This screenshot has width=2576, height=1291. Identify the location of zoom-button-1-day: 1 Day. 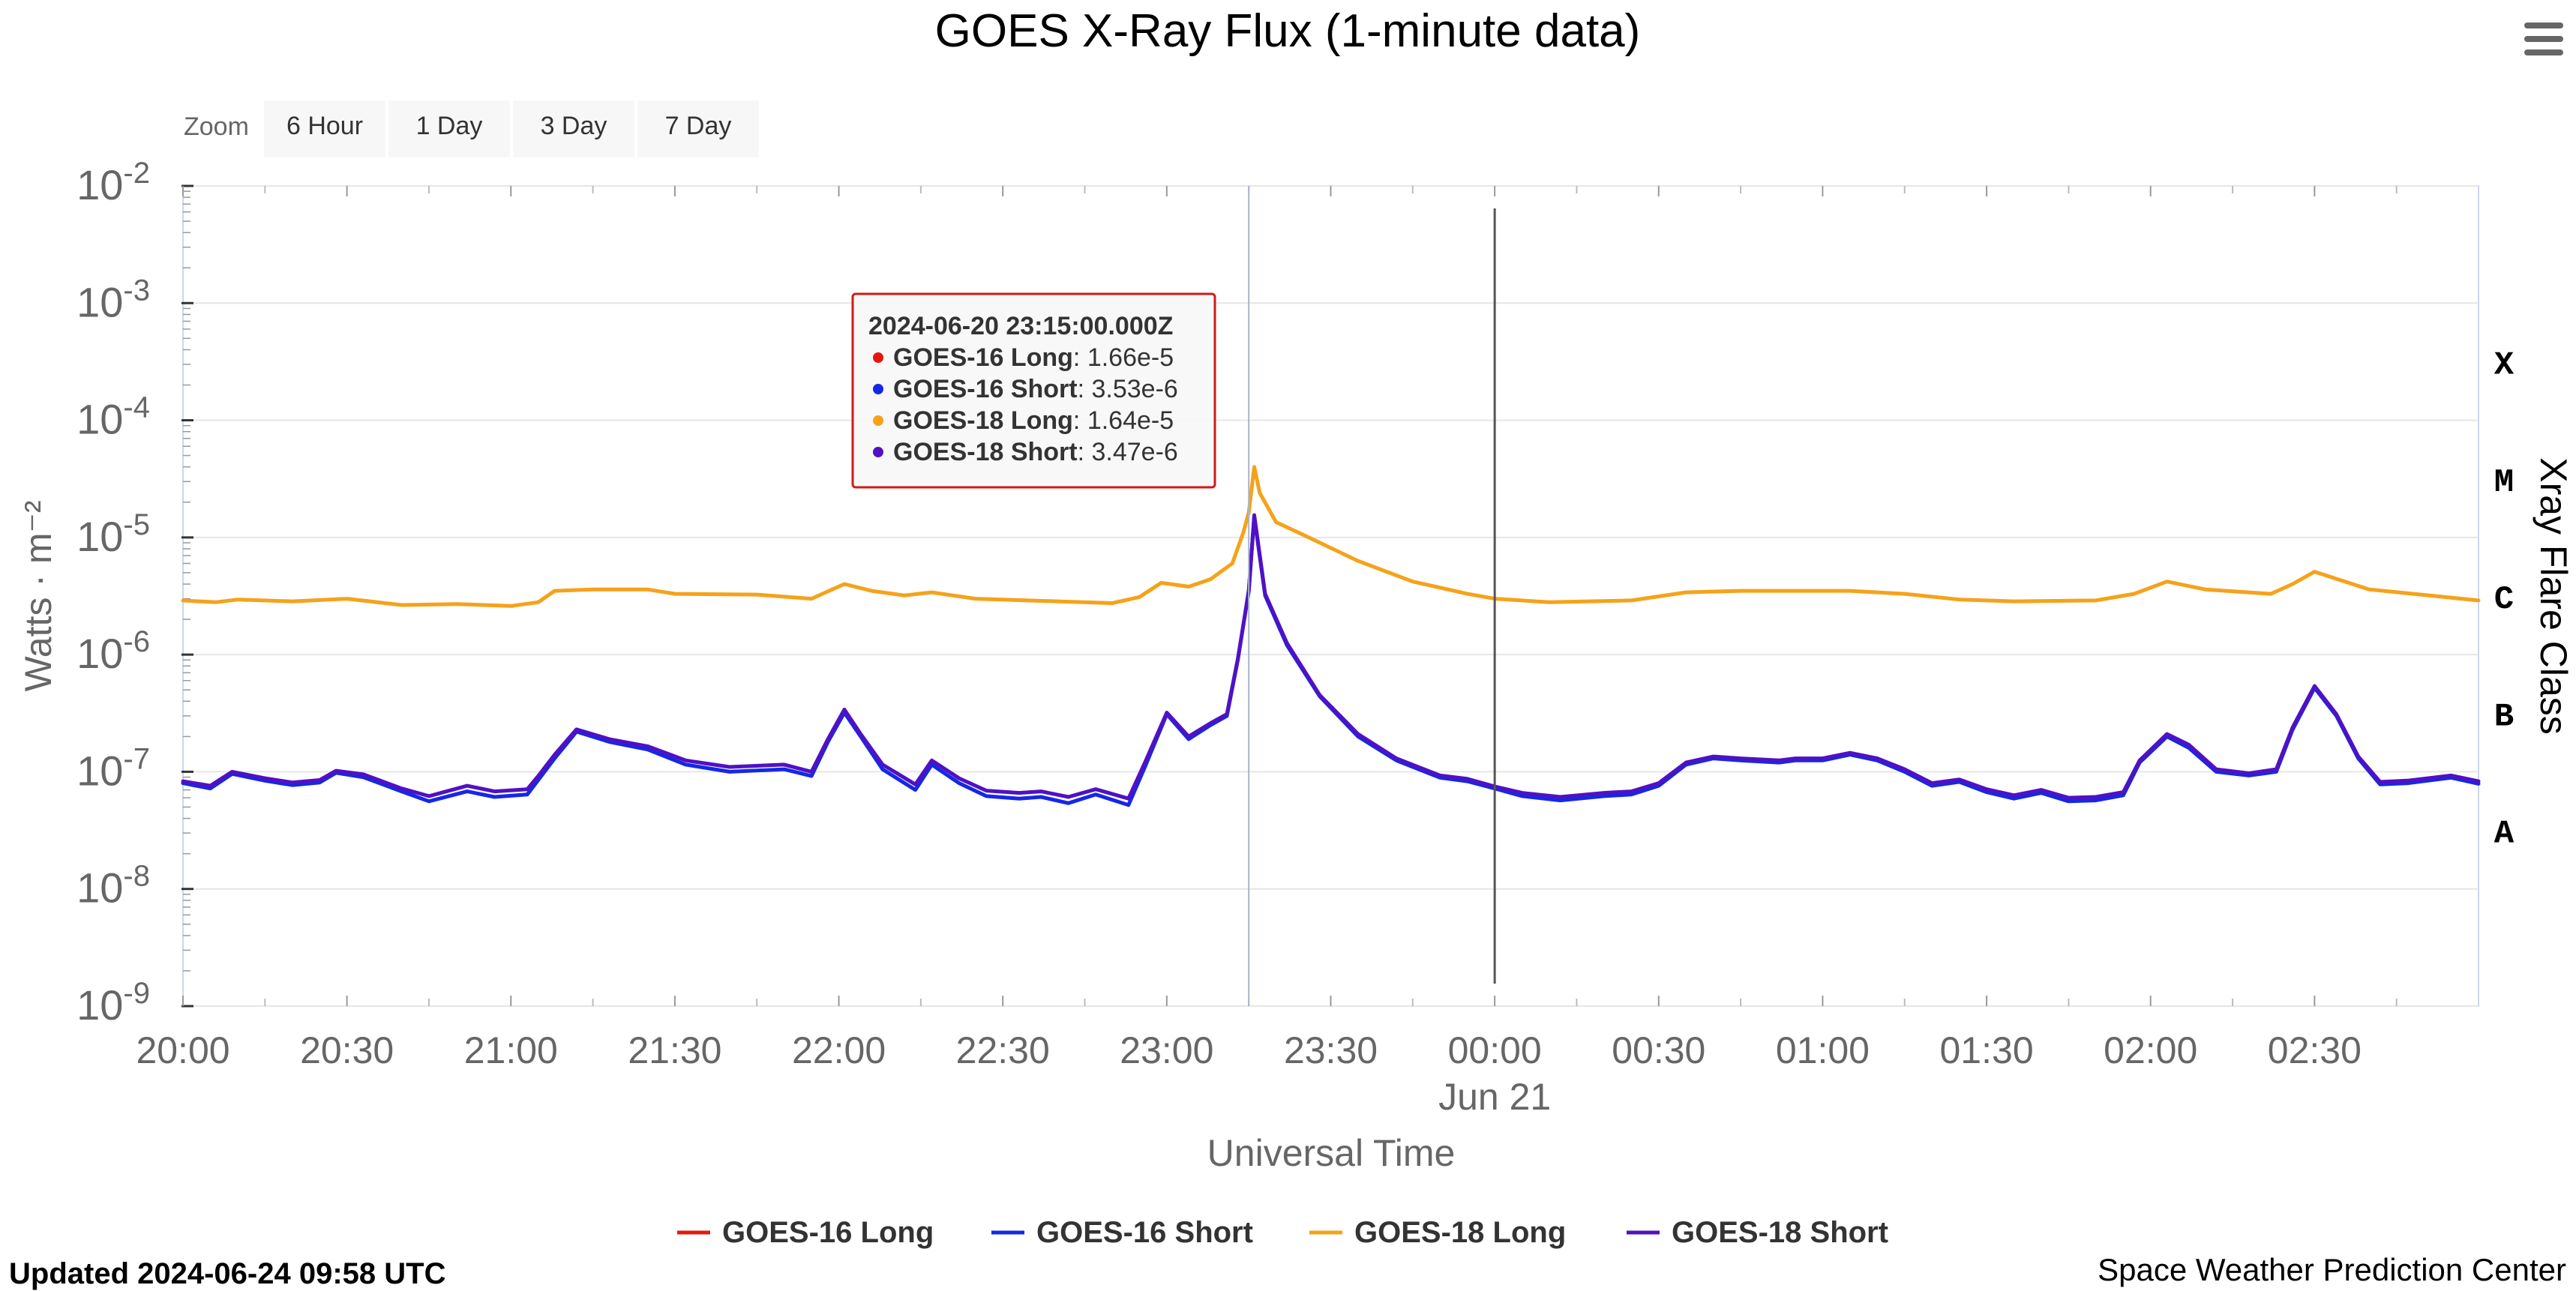
(449, 128).